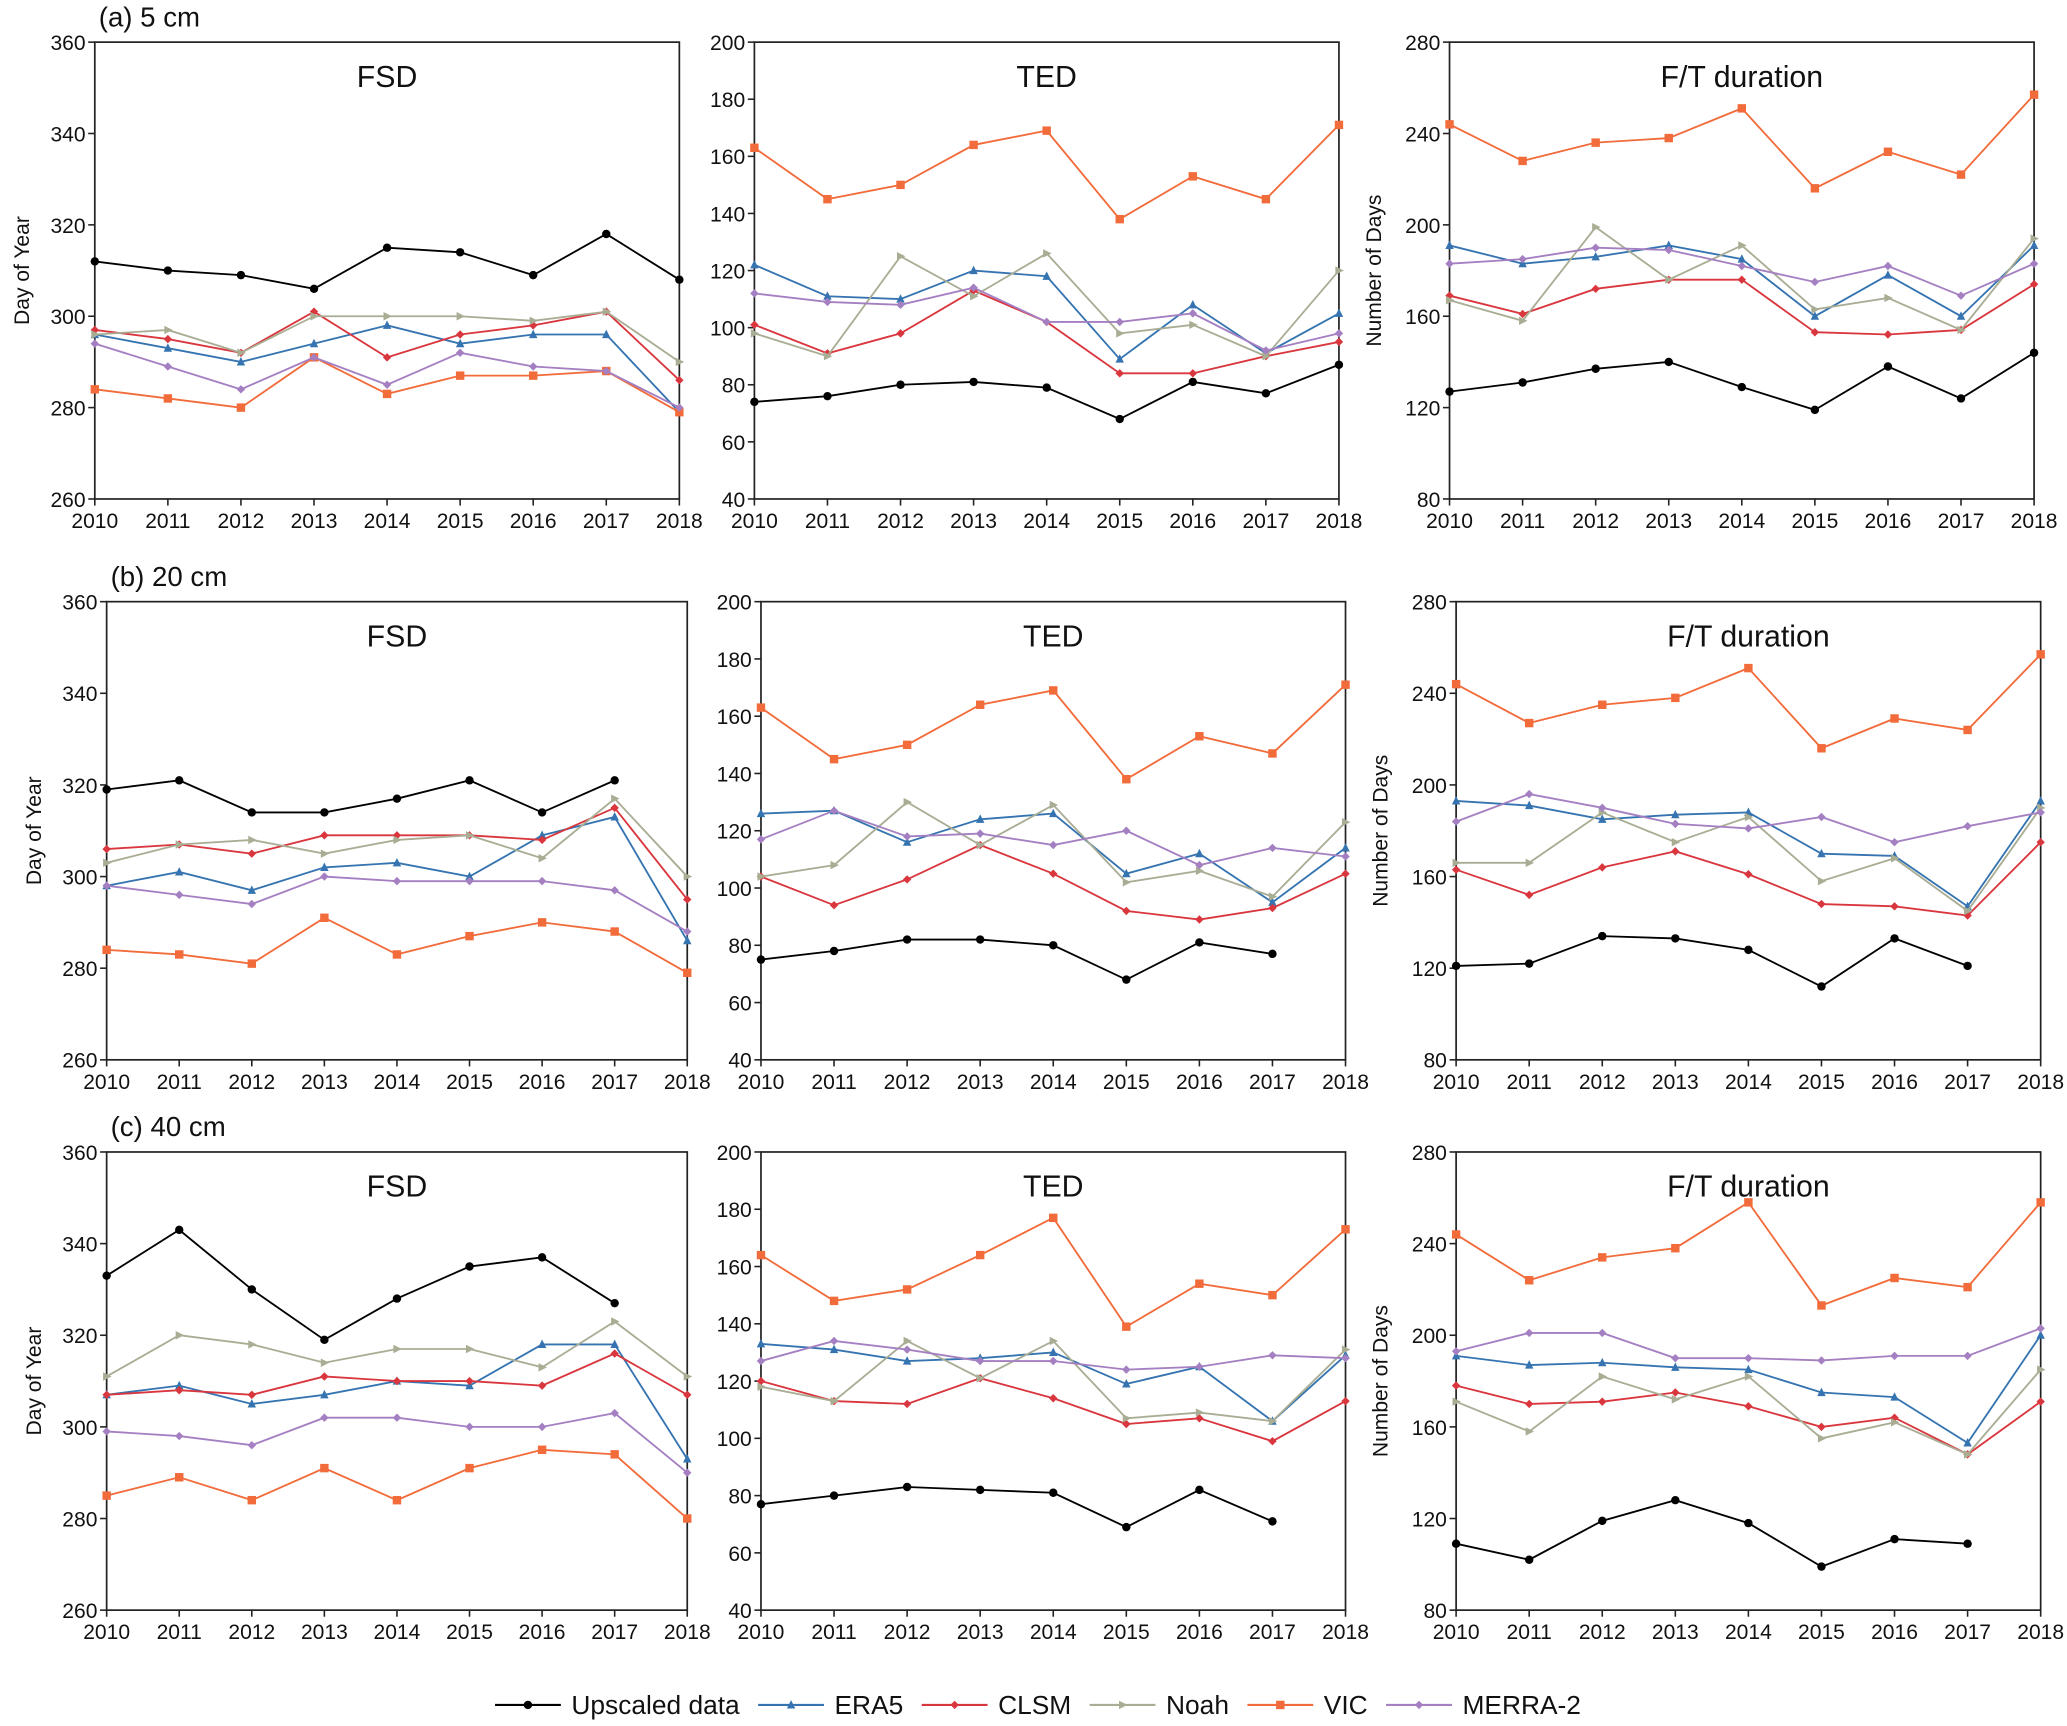 This screenshot has width=2067, height=1726. Describe the element at coordinates (241, 521) in the screenshot. I see `x-tick-label: 2012` at that location.